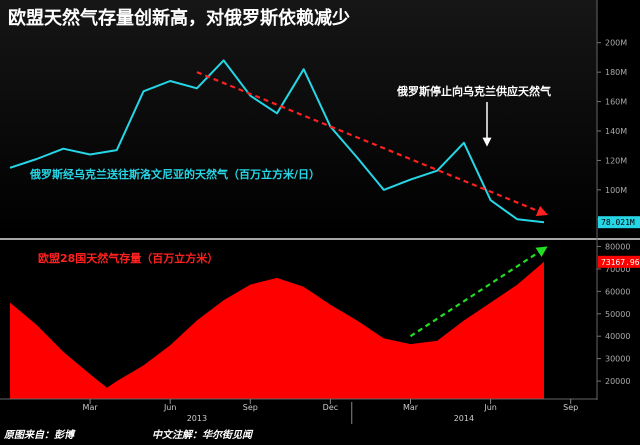 This screenshot has width=640, height=445. Describe the element at coordinates (617, 246) in the screenshot. I see `y-tick-label: 80000` at that location.